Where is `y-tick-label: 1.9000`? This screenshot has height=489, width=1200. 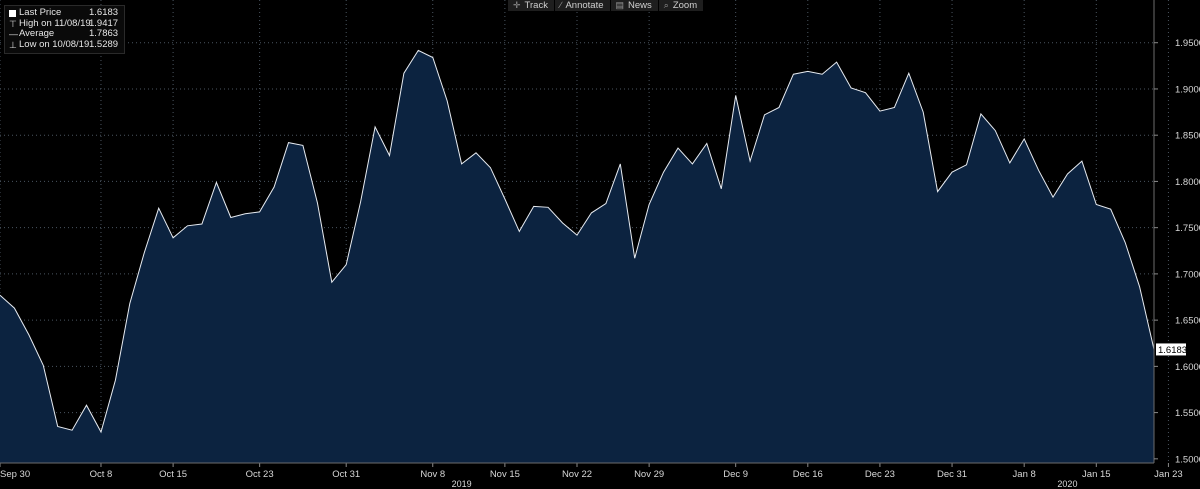
y-tick-label: 1.9000 is located at coordinates (1187, 89).